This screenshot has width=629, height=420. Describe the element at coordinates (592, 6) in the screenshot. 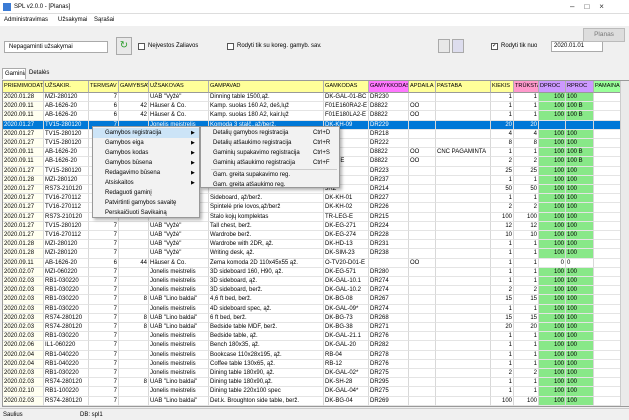

I see `window-controls: –□×` at that location.